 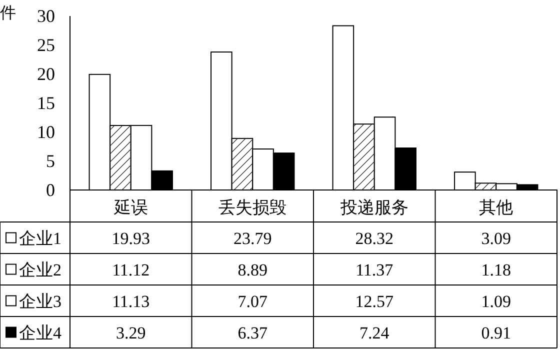 I want to click on data-label: 7.24, so click(x=375, y=332).